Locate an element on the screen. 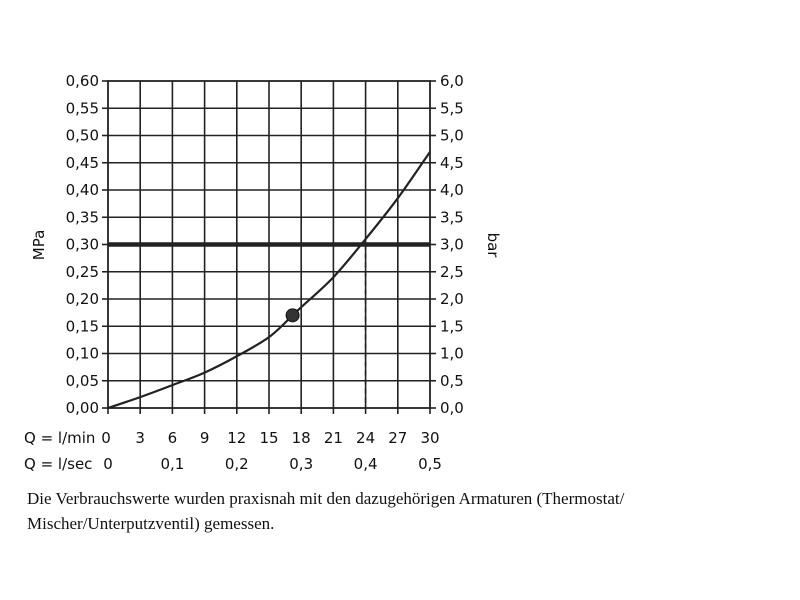 Image resolution: width=800 pixels, height=600 pixels. left-tick-label: 0,40 is located at coordinates (82, 190).